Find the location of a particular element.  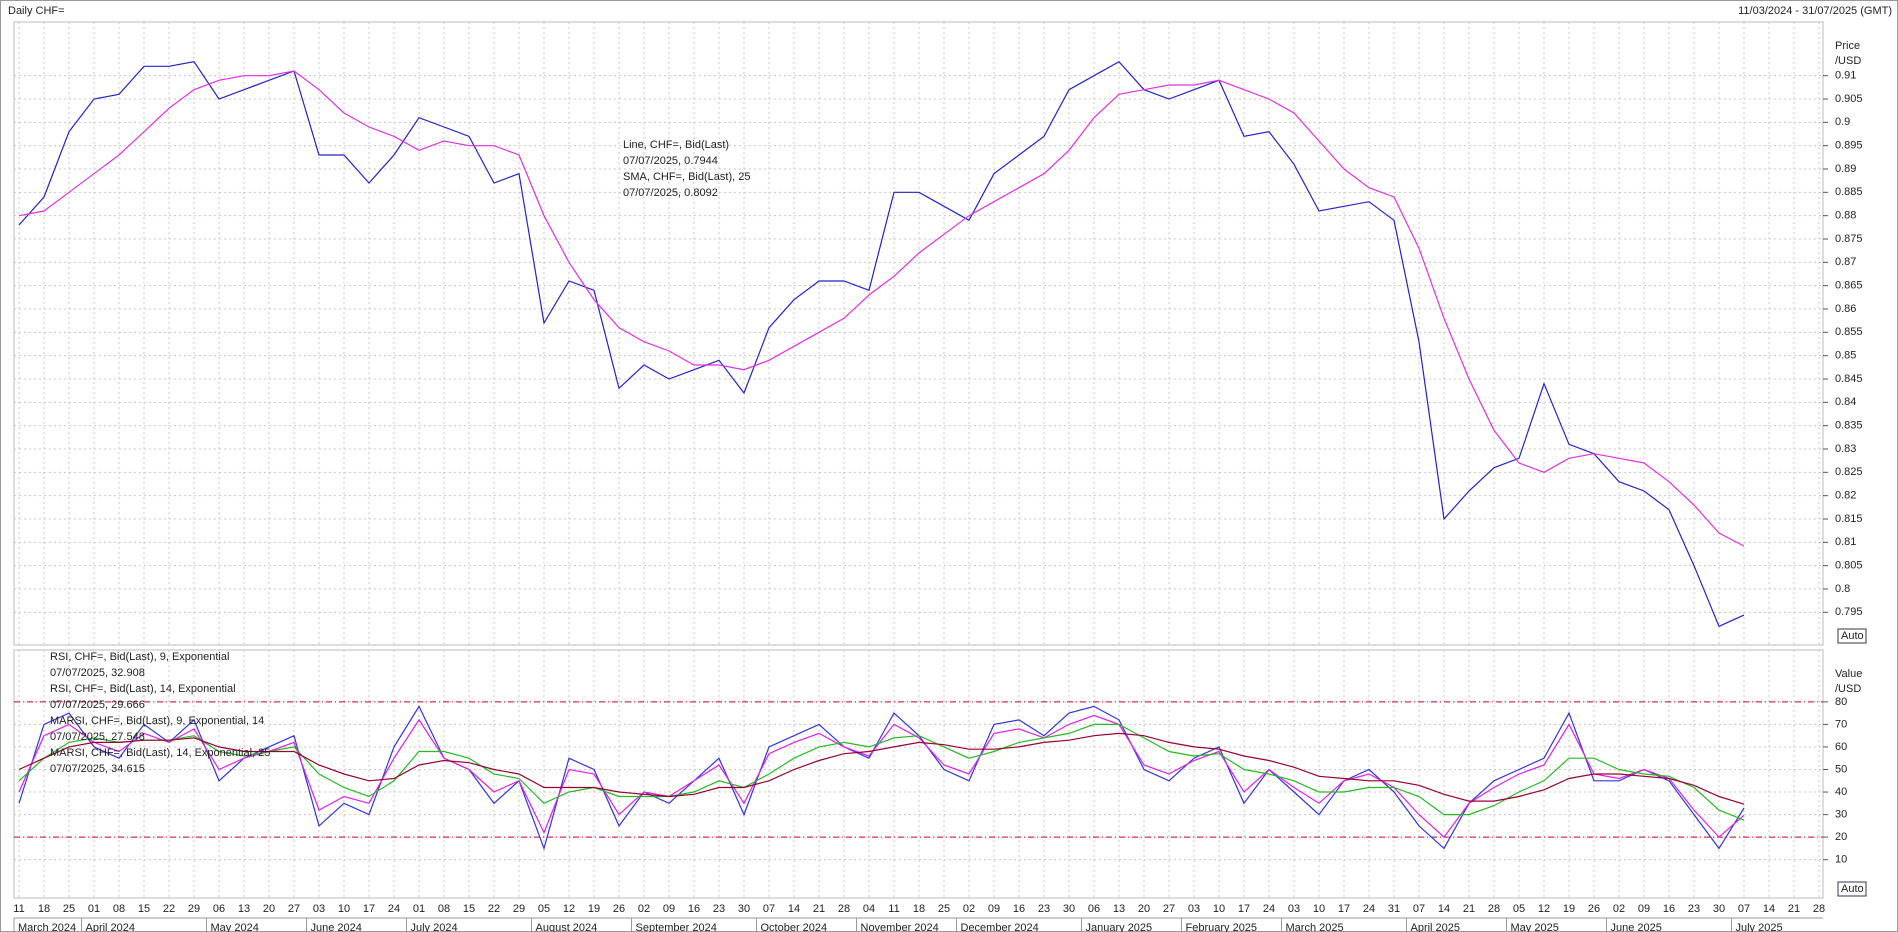

y-tick-label: 10 is located at coordinates (1841, 860).